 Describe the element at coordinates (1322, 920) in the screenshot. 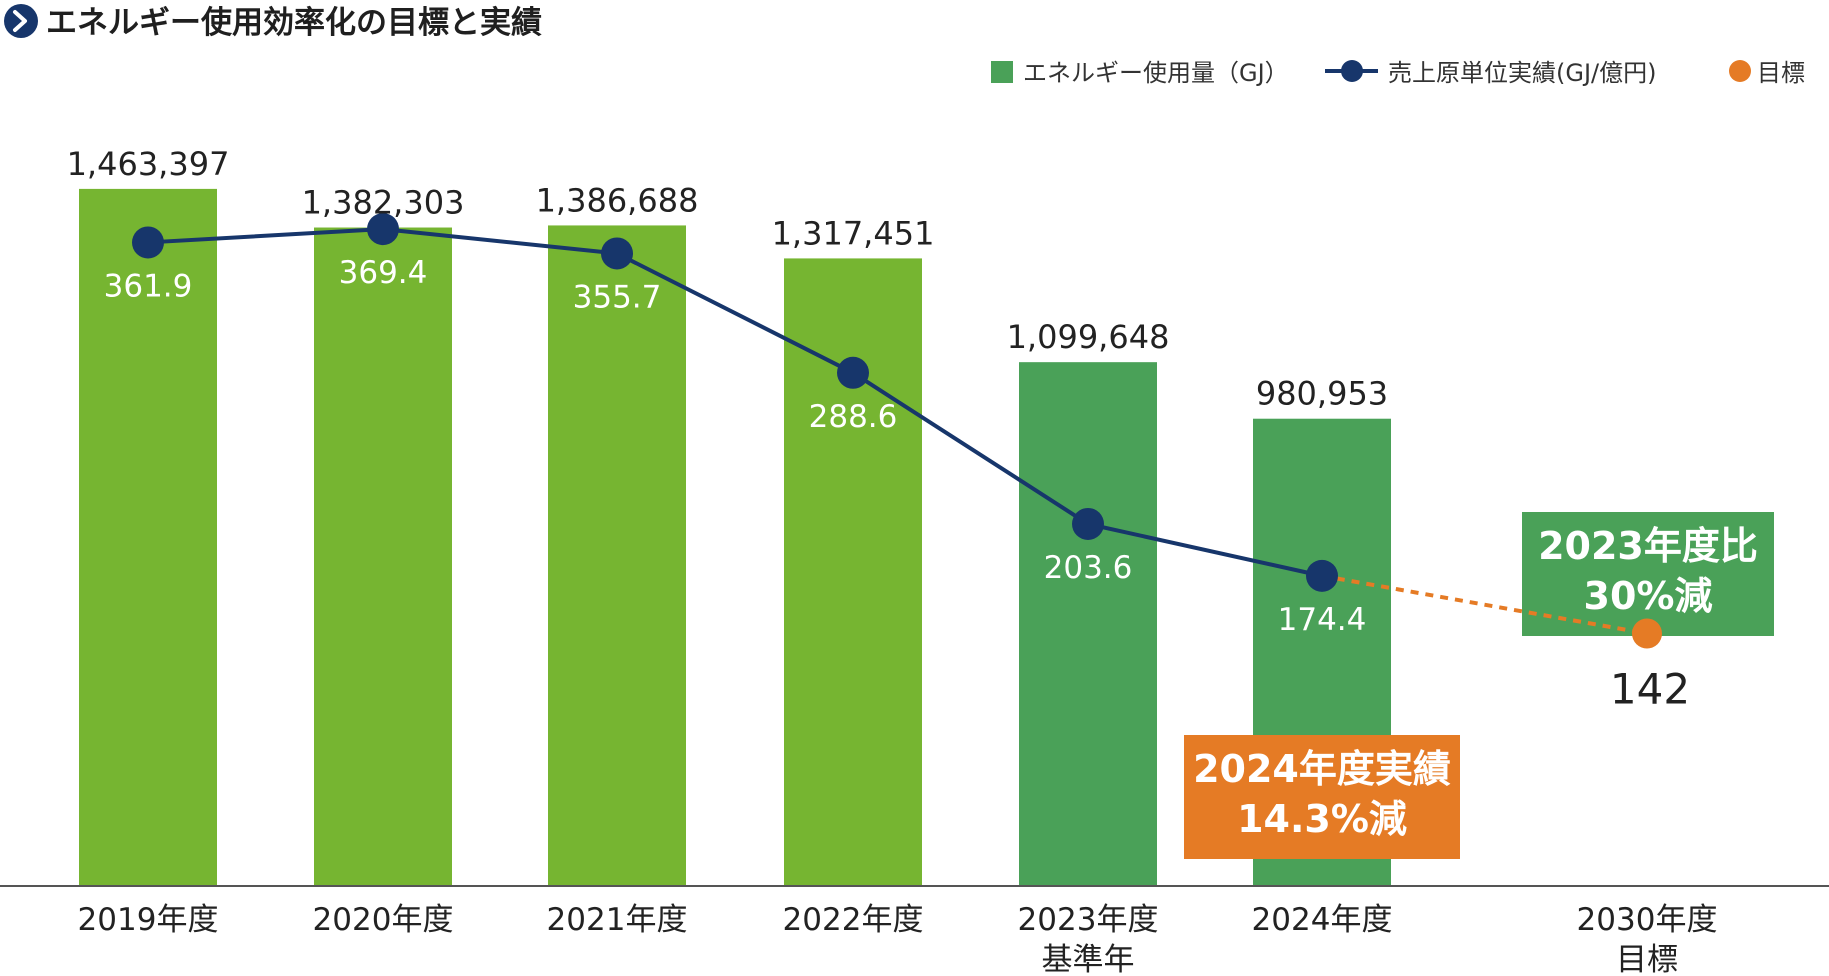

I see `x-tick-label: 2024年度` at that location.